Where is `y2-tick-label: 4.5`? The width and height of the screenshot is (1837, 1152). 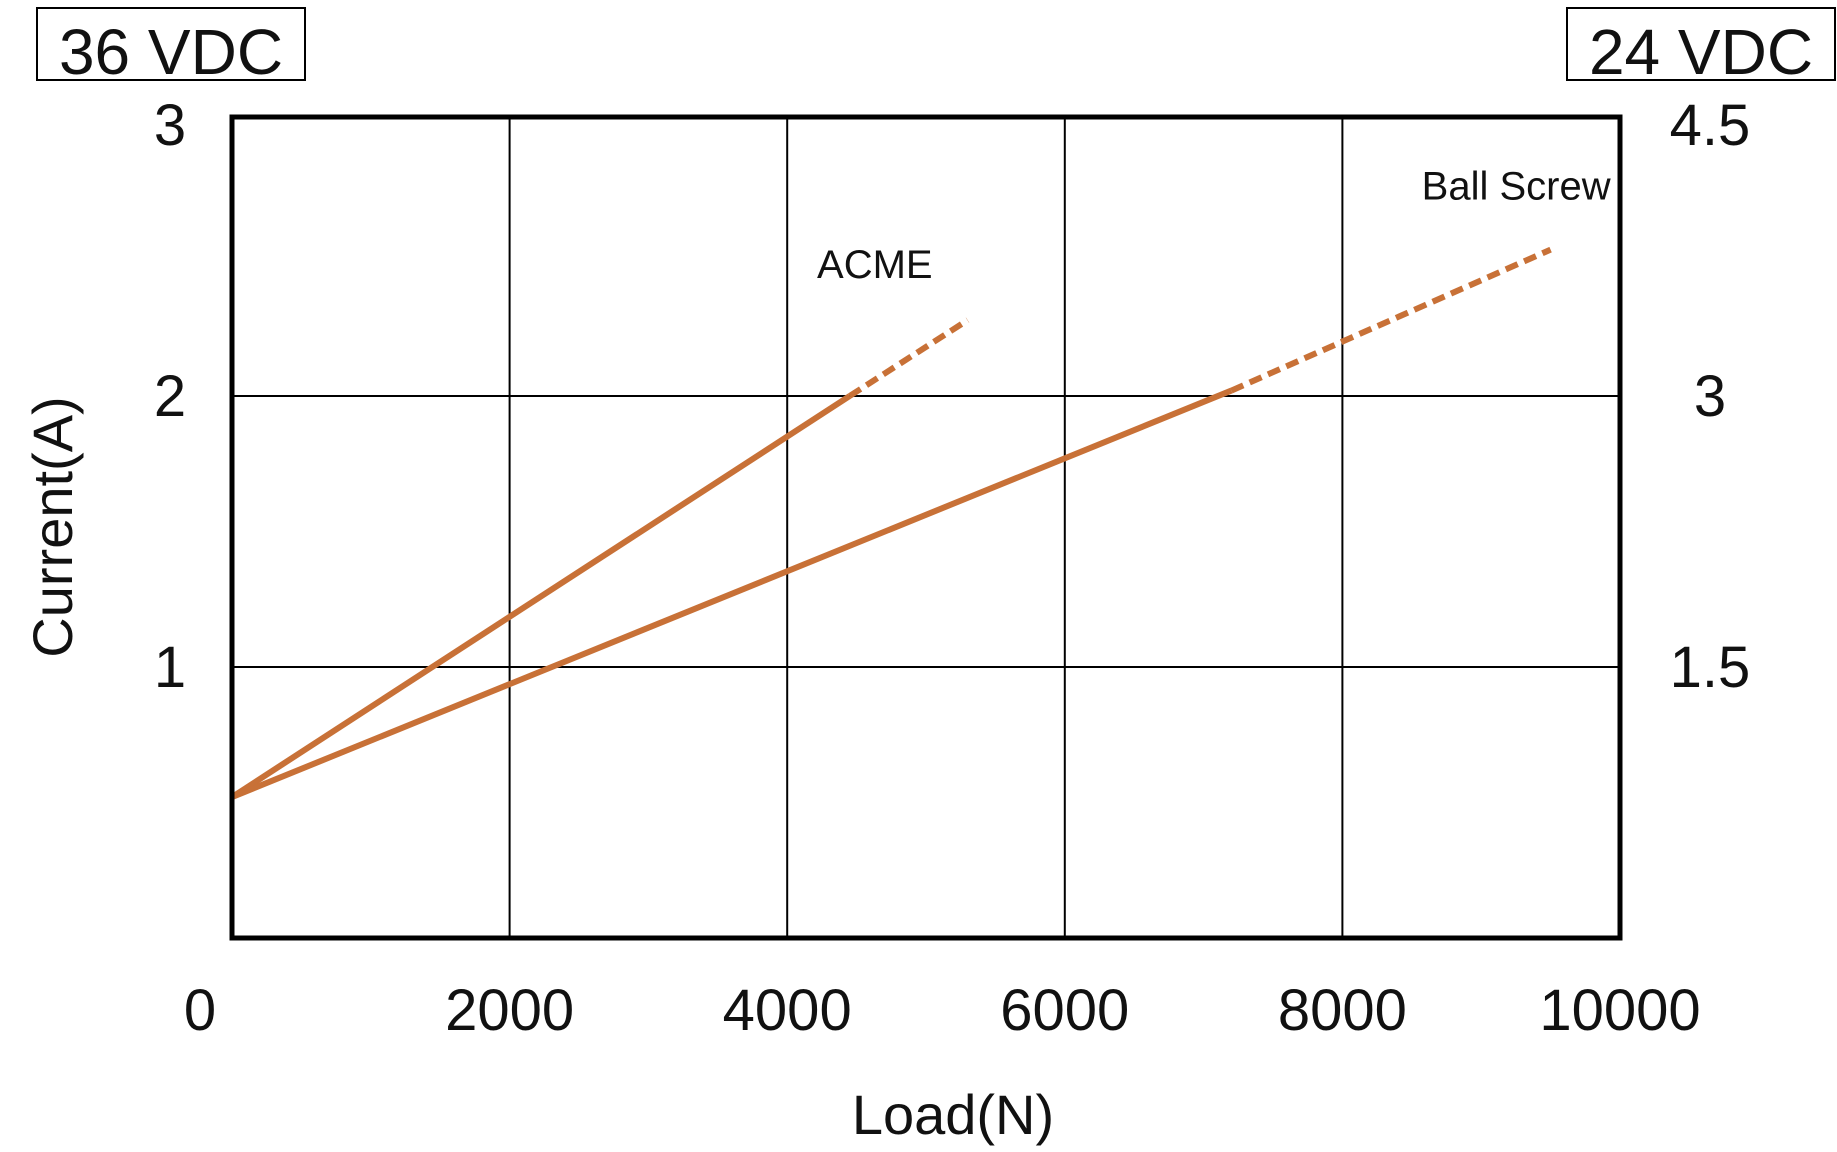 y2-tick-label: 4.5 is located at coordinates (1710, 125).